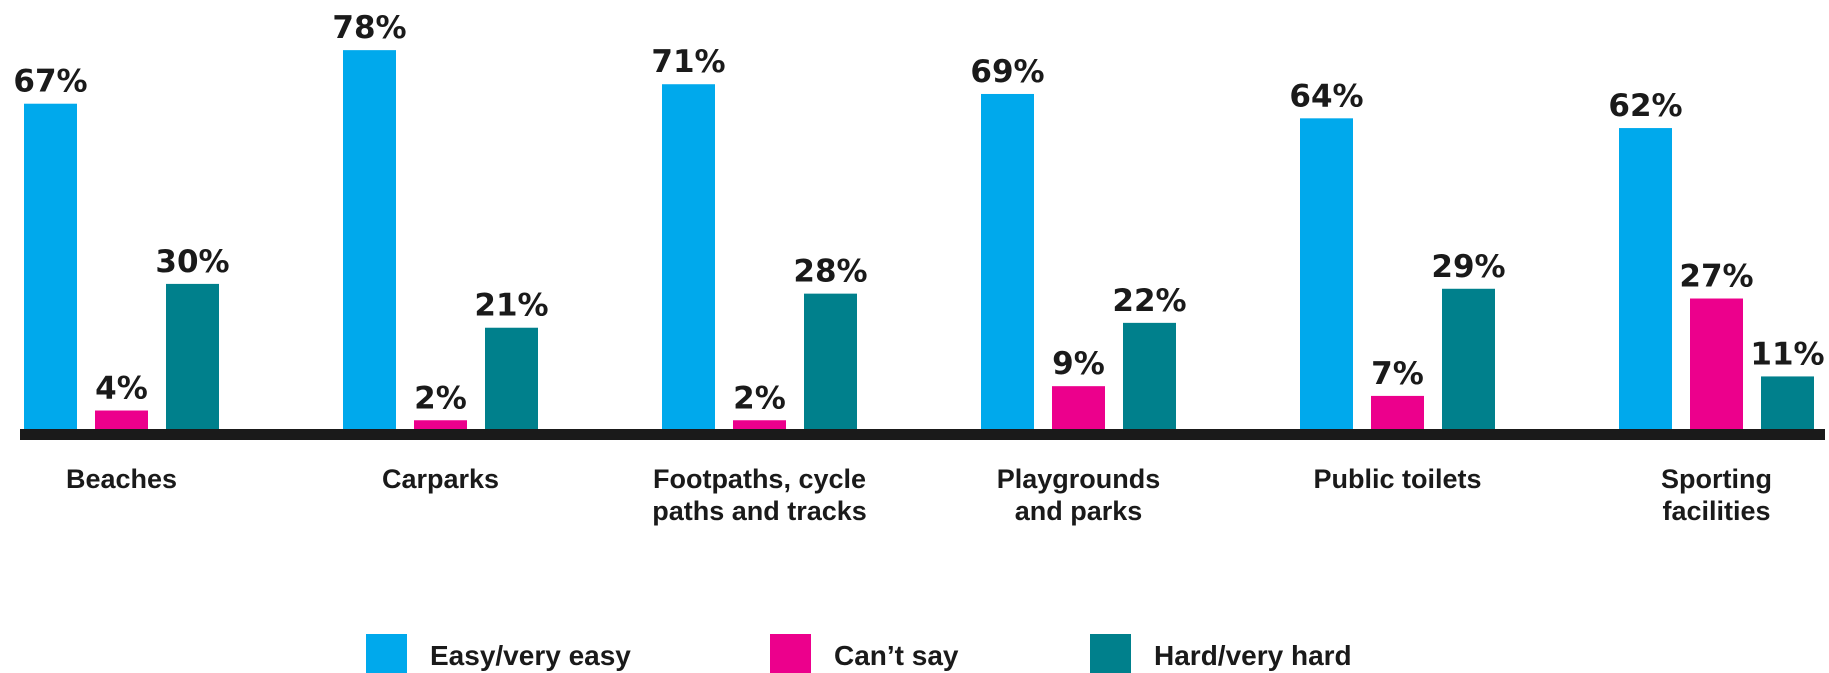 Image resolution: width=1829 pixels, height=673 pixels. What do you see at coordinates (1253, 655) in the screenshot?
I see `legend-label-2: Hard/very hard` at bounding box center [1253, 655].